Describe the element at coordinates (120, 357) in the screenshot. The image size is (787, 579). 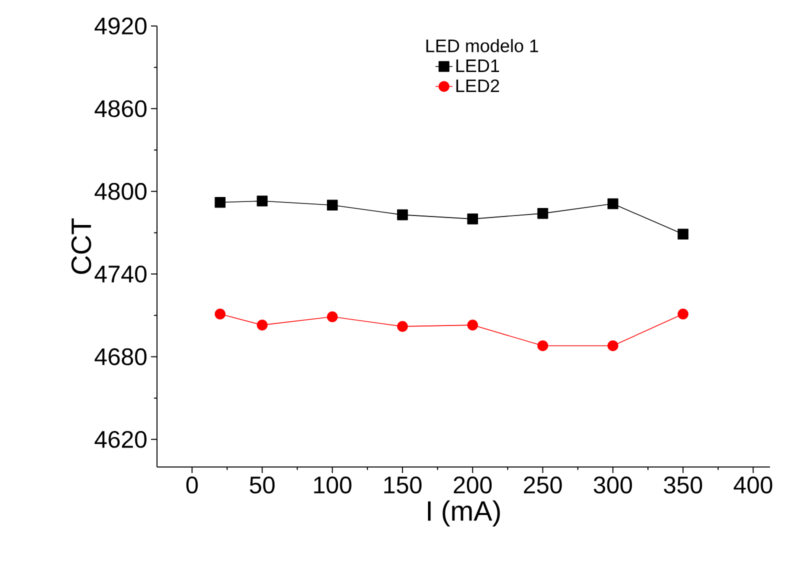
I see `y-tick-label: 4680` at that location.